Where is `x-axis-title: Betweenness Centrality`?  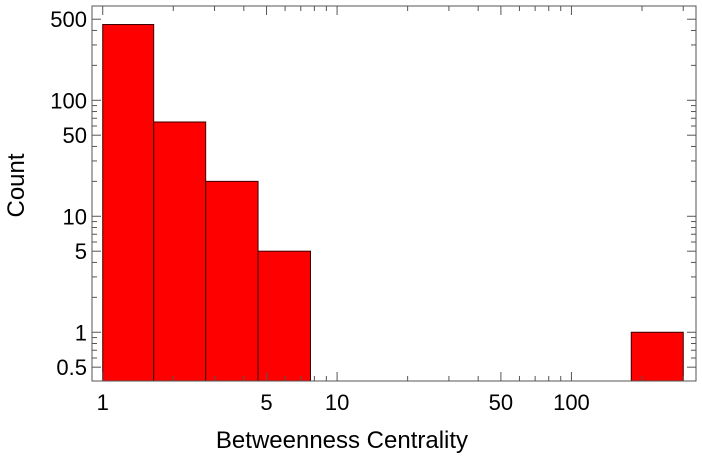 x-axis-title: Betweenness Centrality is located at coordinates (342, 440).